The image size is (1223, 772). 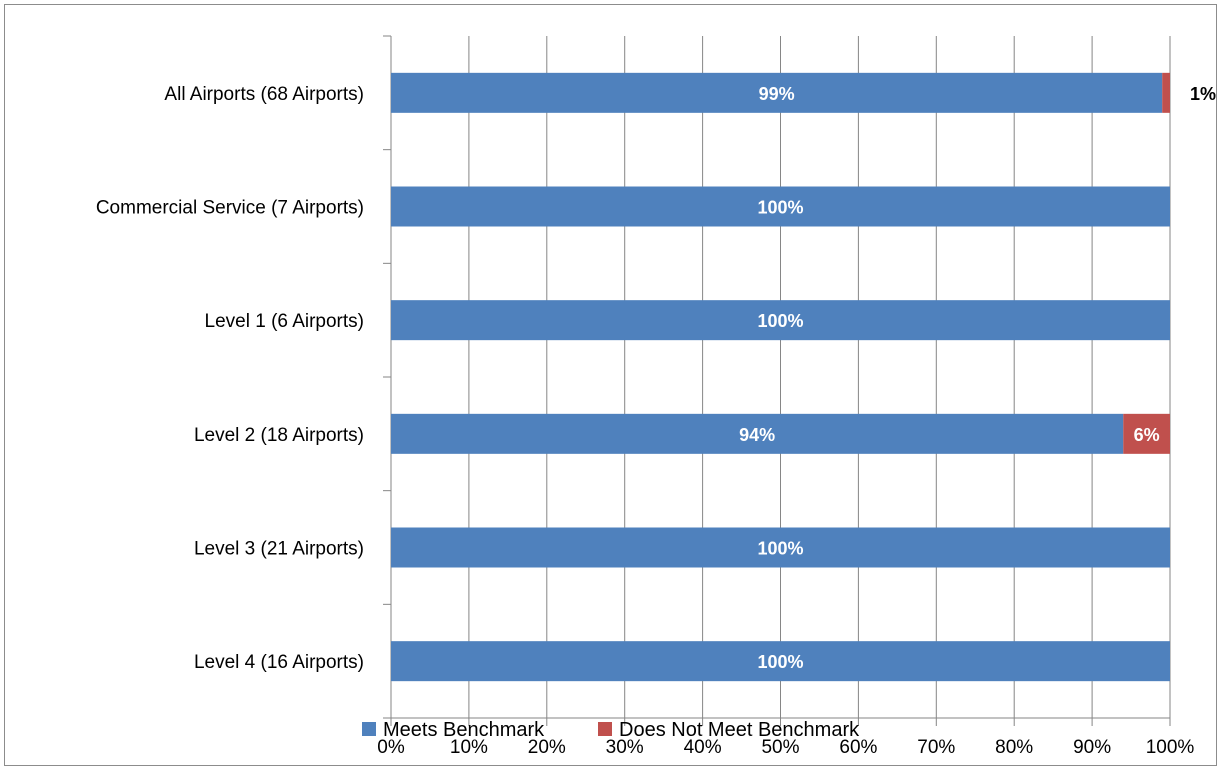 What do you see at coordinates (391, 747) in the screenshot?
I see `x-tick-label: 0%` at bounding box center [391, 747].